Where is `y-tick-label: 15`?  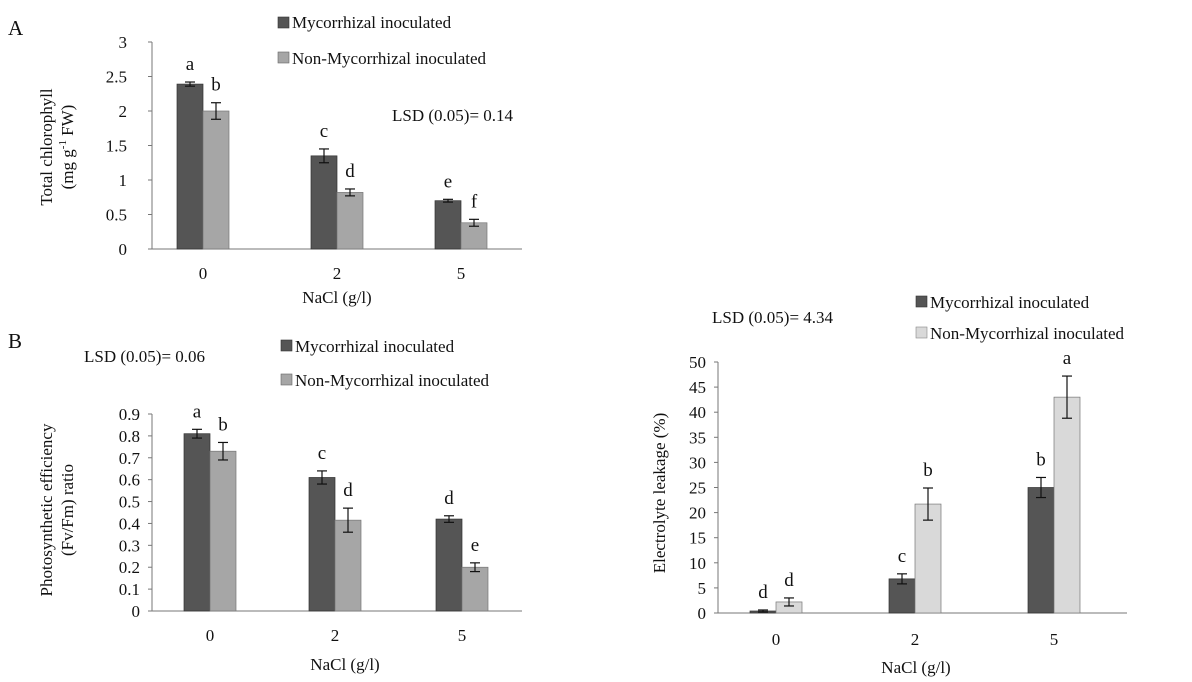 y-tick-label: 15 is located at coordinates (697, 538).